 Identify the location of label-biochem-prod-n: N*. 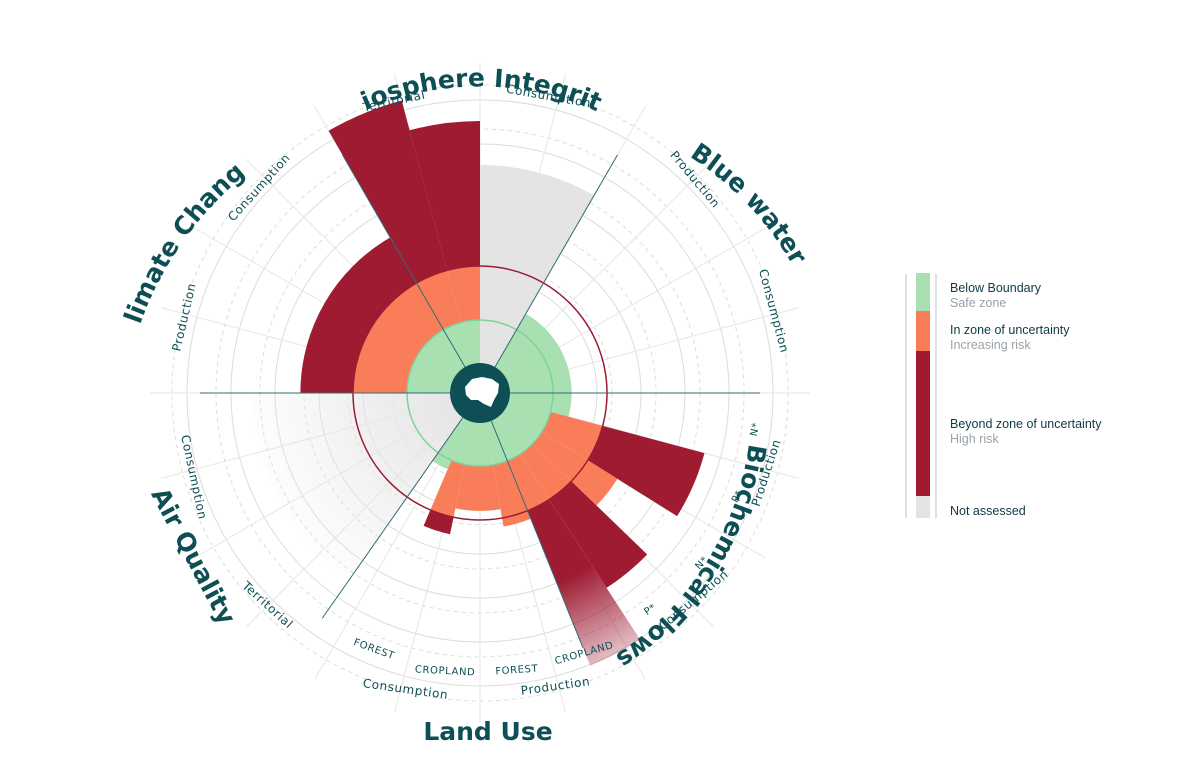
(756, 430).